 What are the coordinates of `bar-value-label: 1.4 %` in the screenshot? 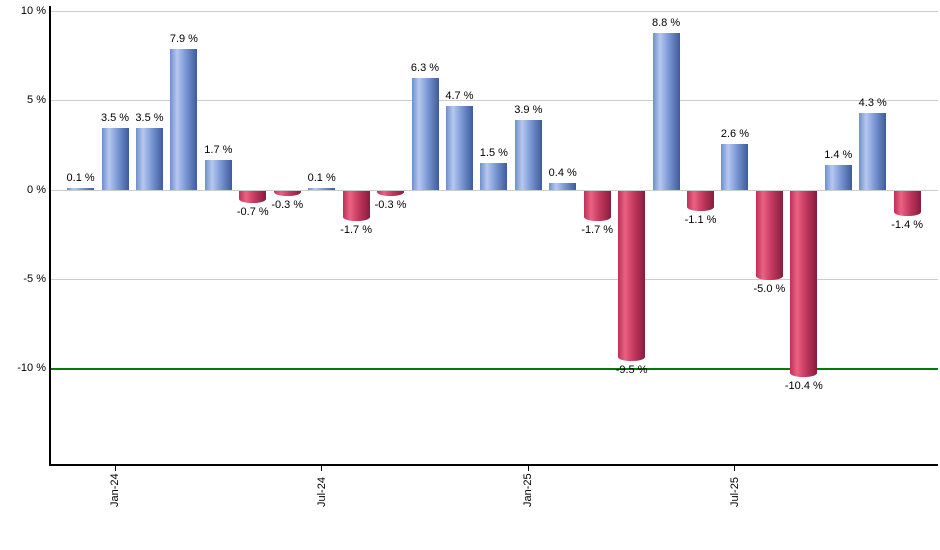 It's located at (838, 155).